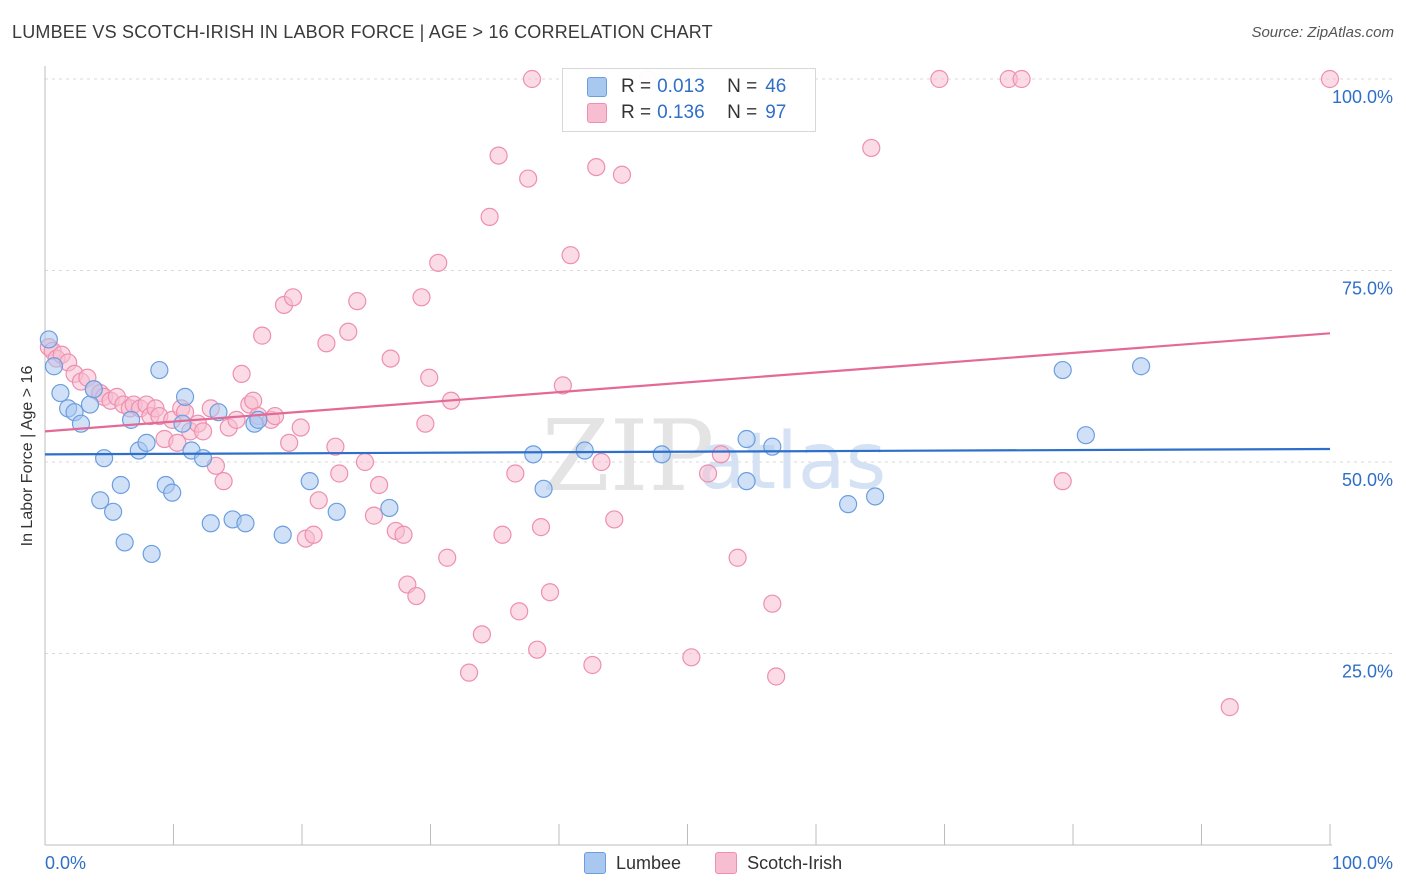 The image size is (1406, 892). I want to click on legend-item-lumbee: Lumbee, so click(632, 863).